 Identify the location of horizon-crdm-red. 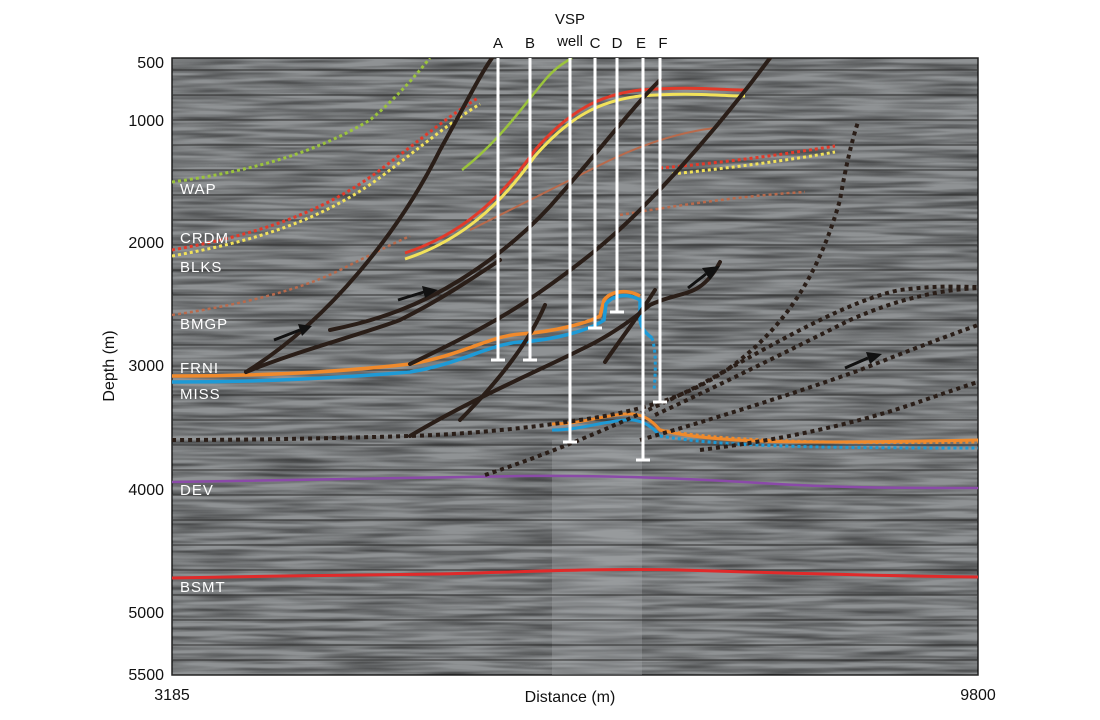
(575, 170).